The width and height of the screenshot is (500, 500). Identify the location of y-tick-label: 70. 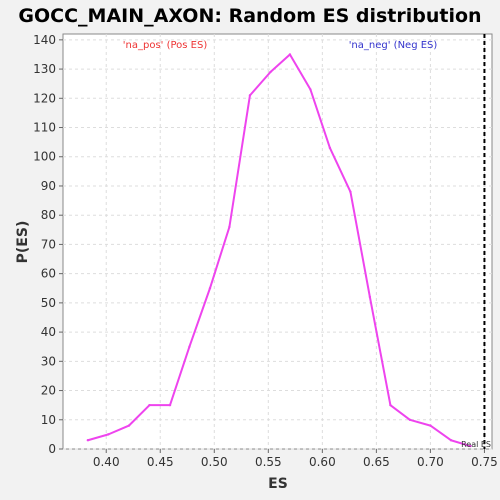
(48, 244).